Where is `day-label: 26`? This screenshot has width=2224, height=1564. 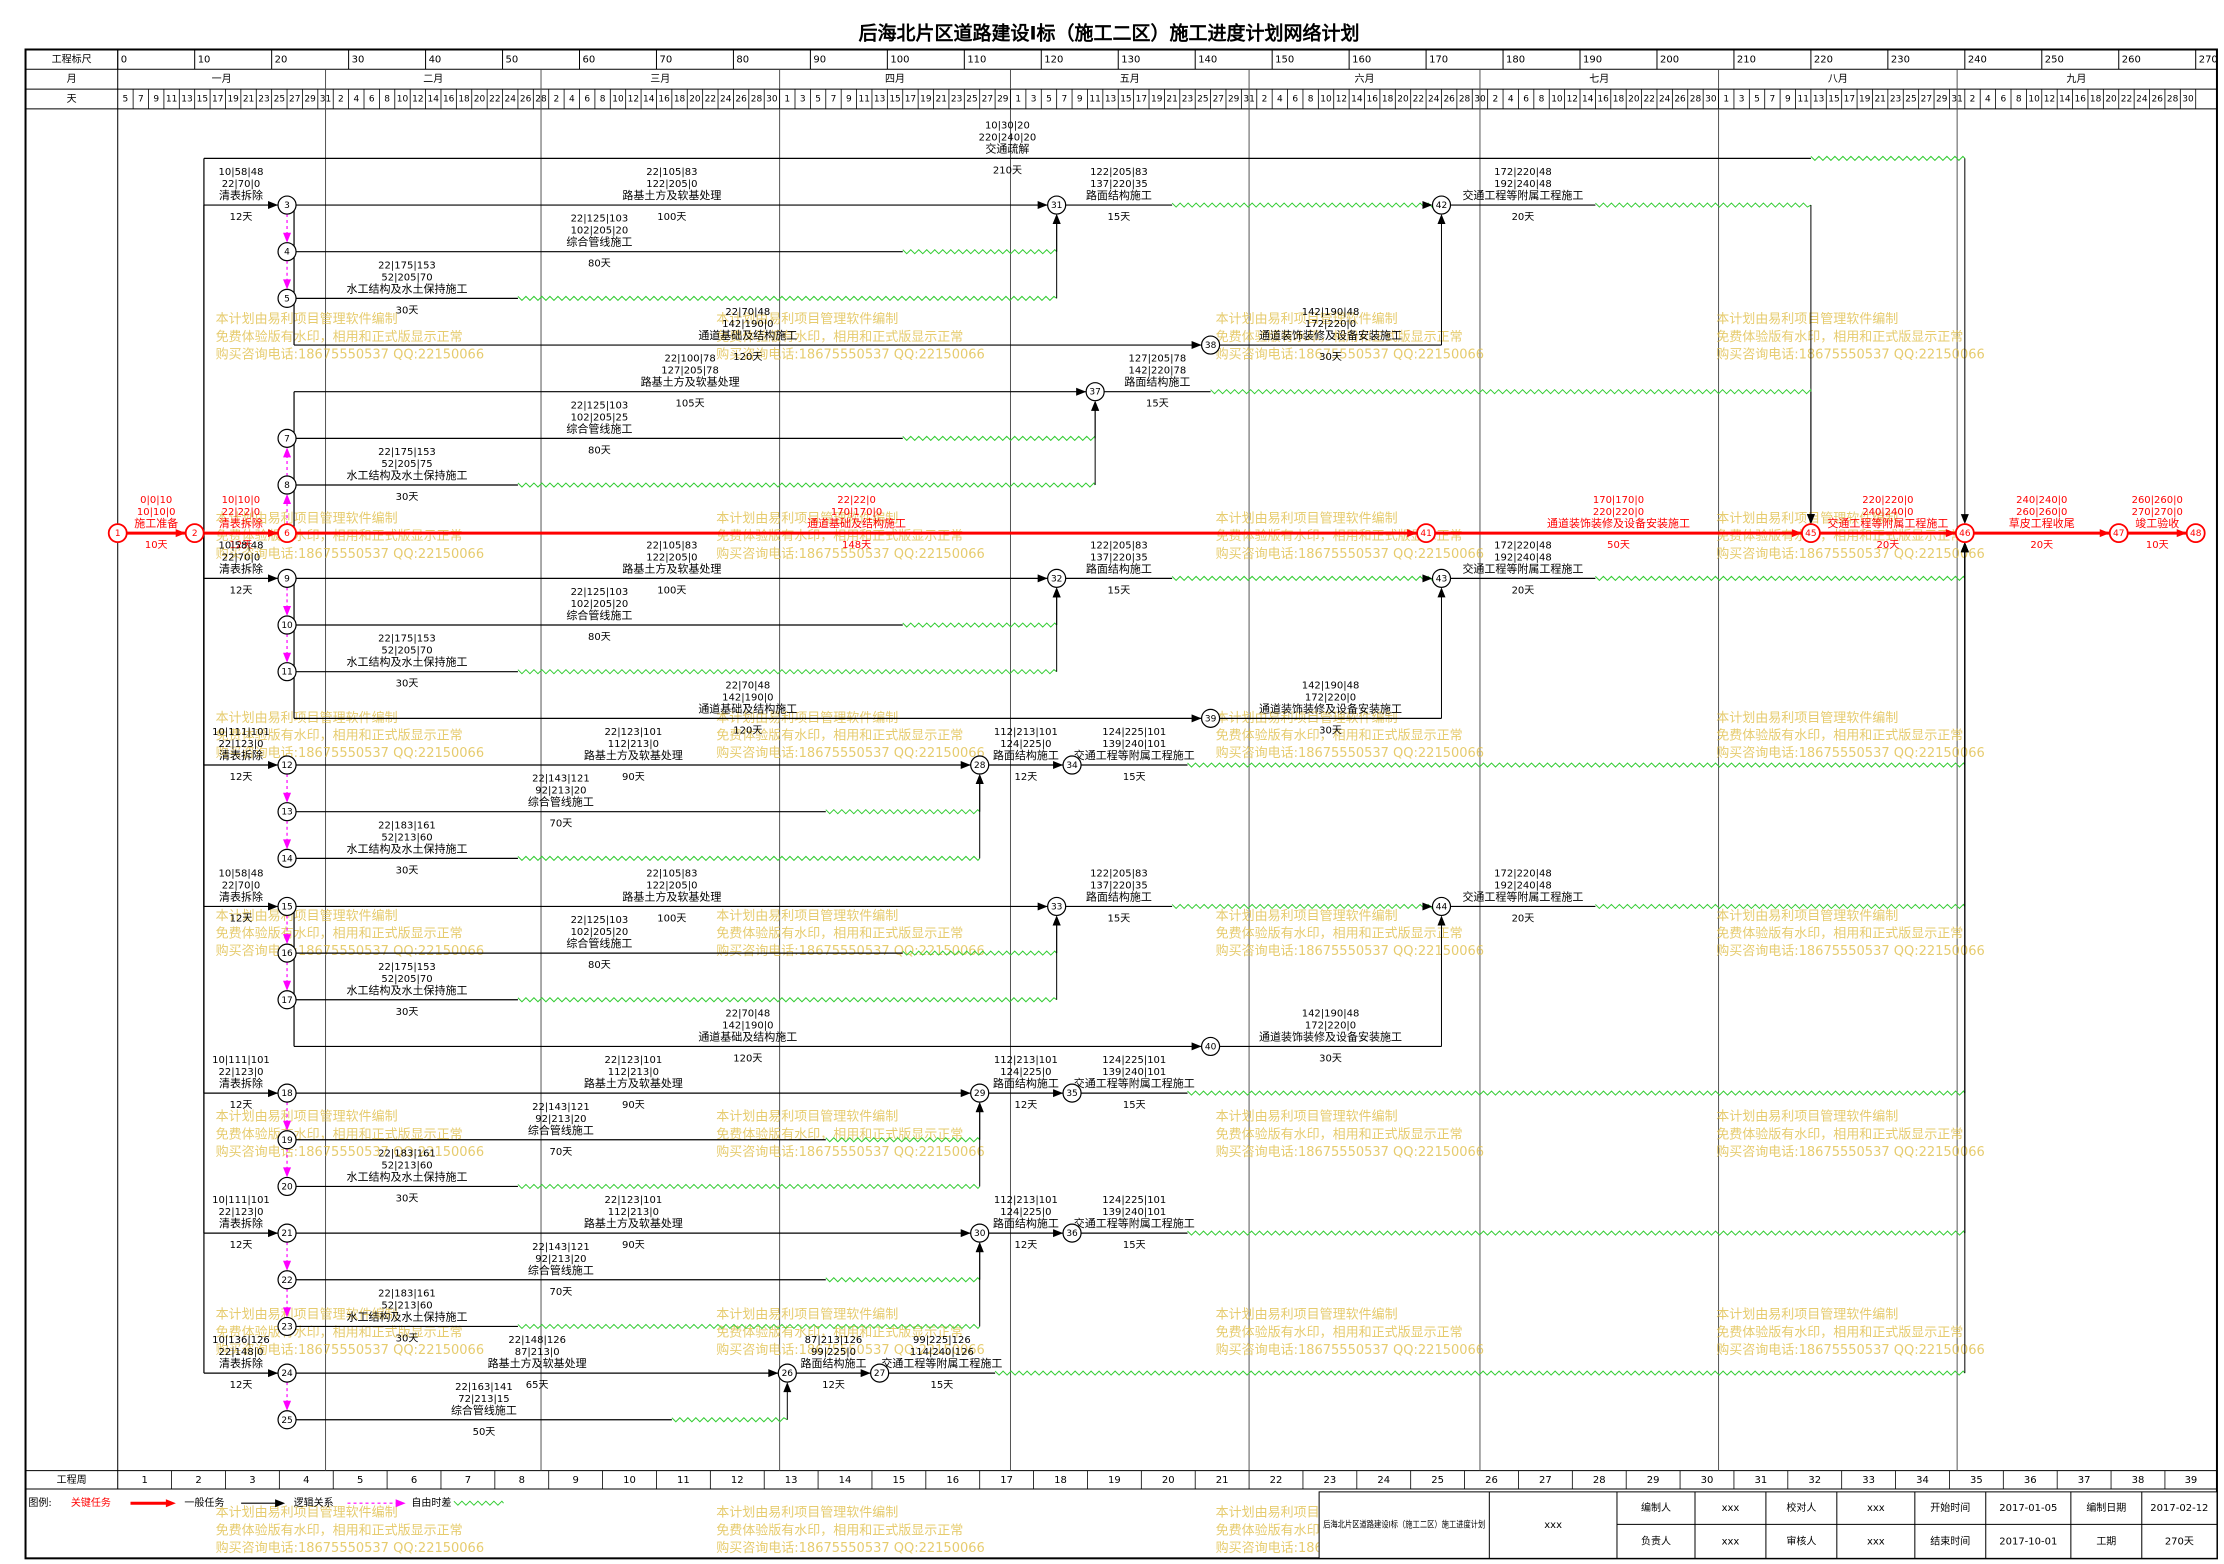
day-label: 26 is located at coordinates (1449, 99).